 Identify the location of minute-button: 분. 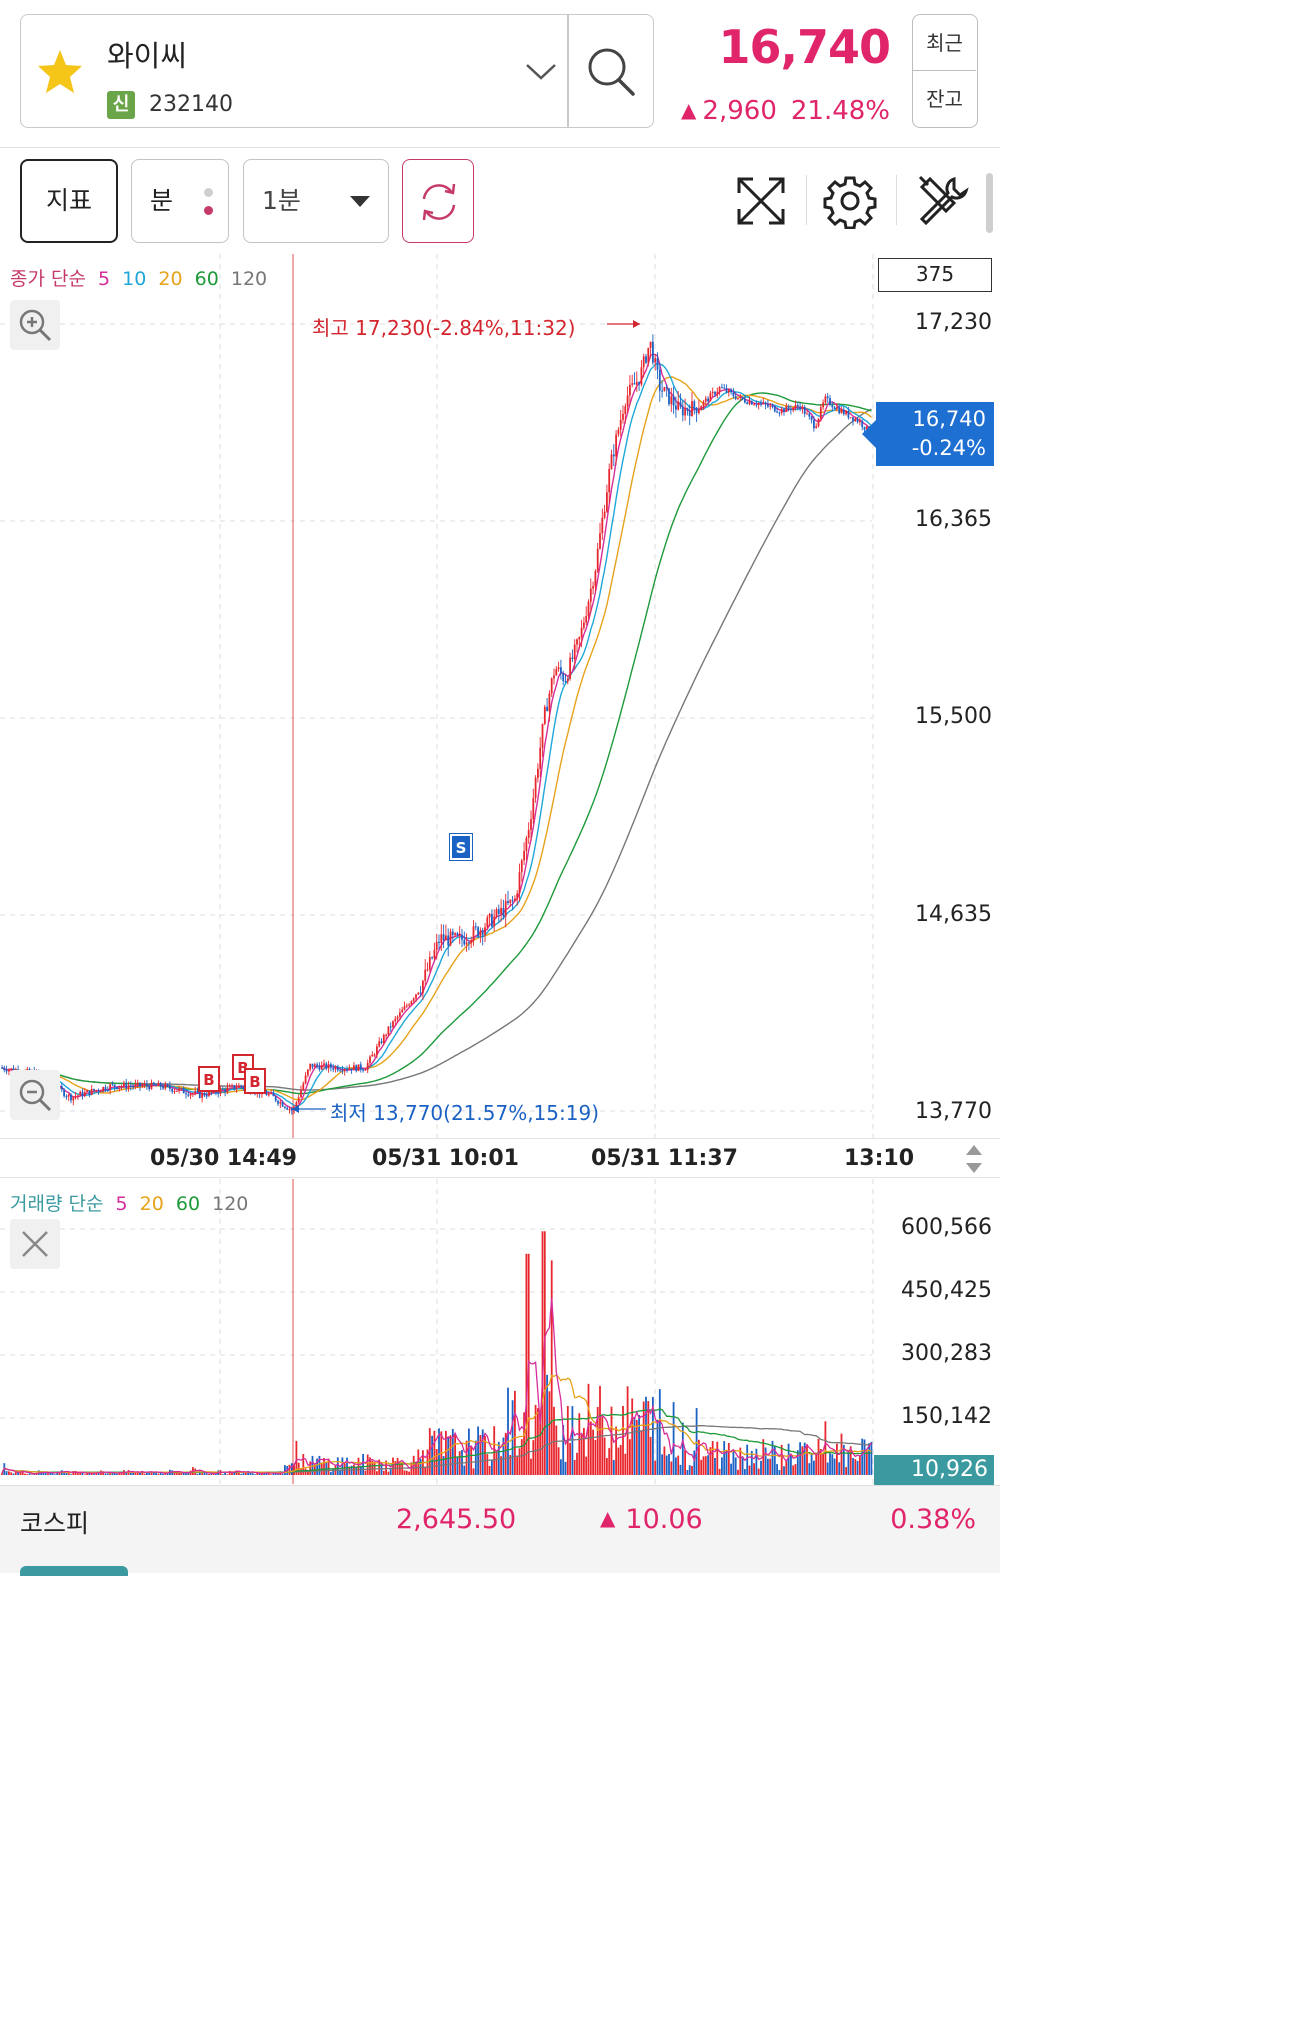
(180, 201).